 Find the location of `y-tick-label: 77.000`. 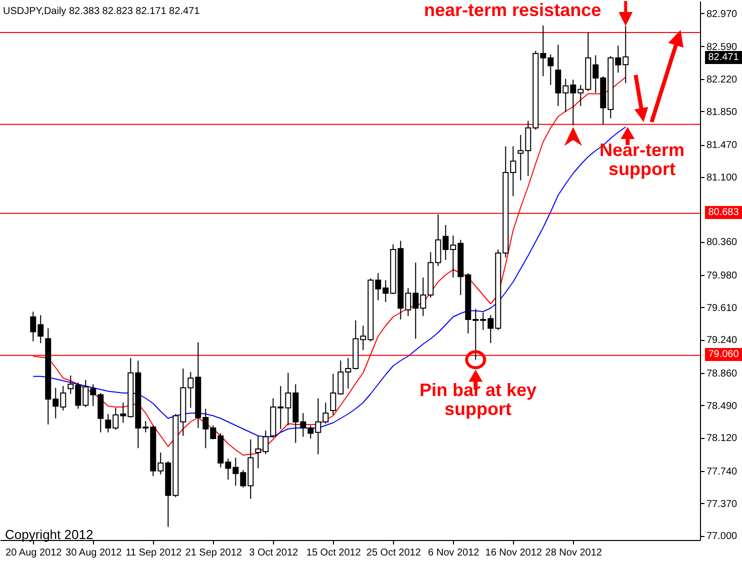

y-tick-label: 77.000 is located at coordinates (722, 536).